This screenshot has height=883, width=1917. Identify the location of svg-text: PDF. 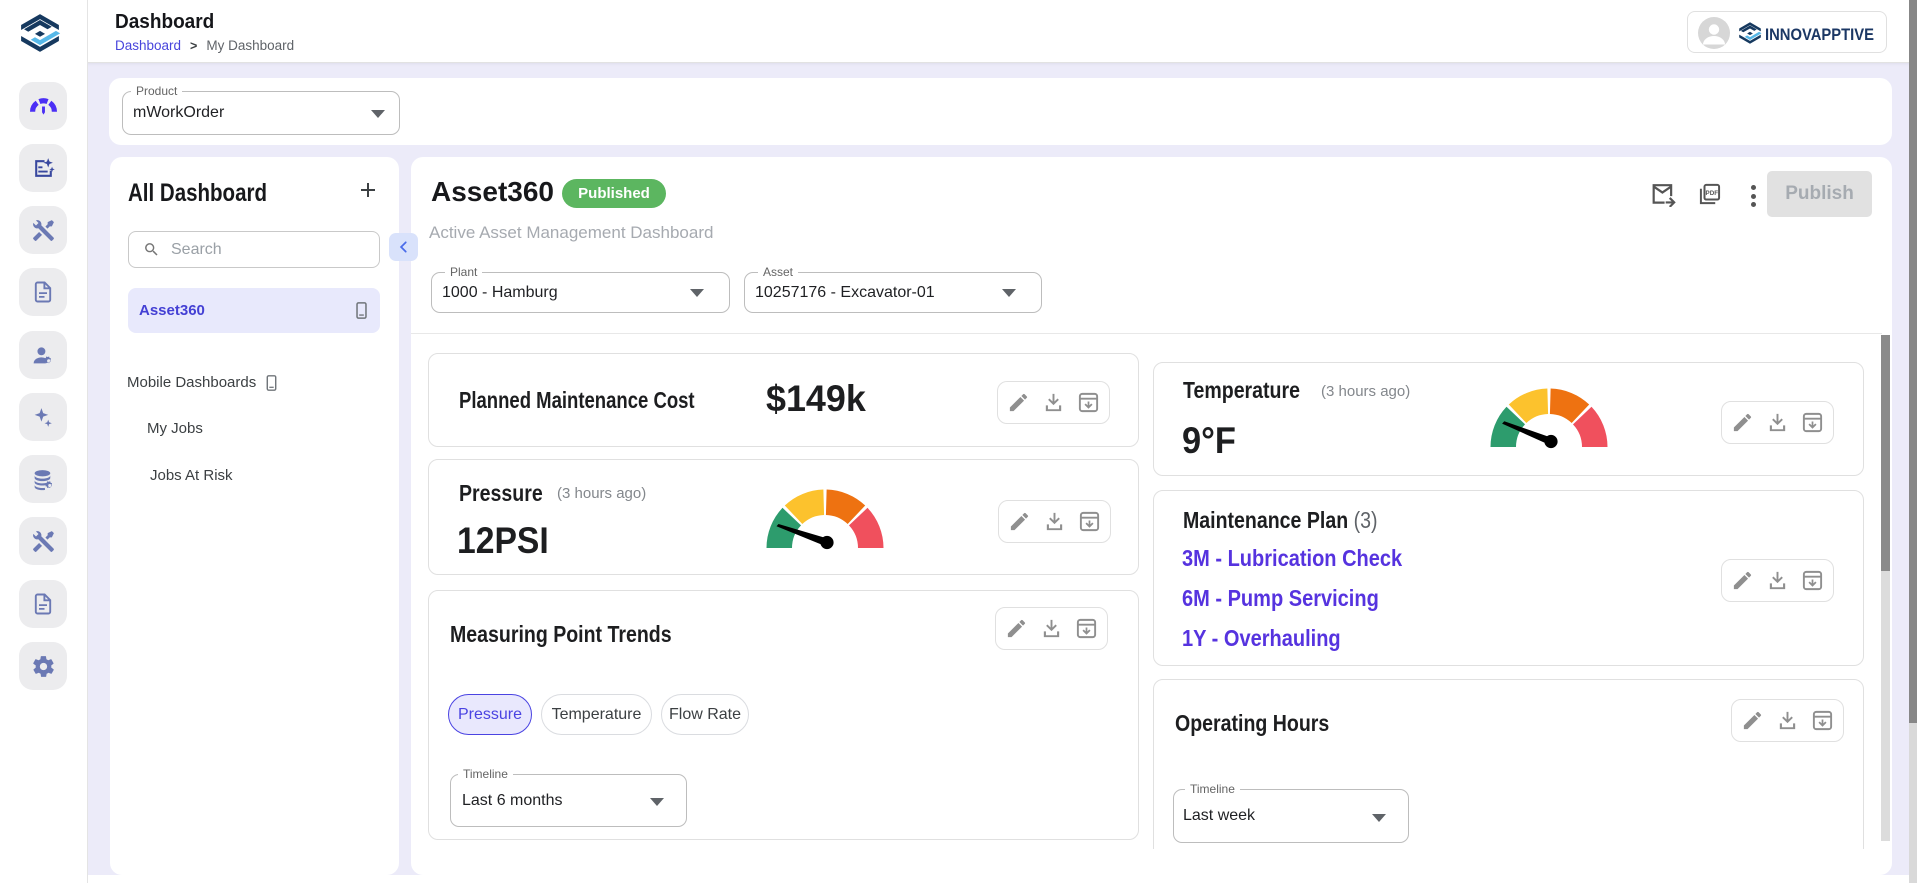
(1712, 193).